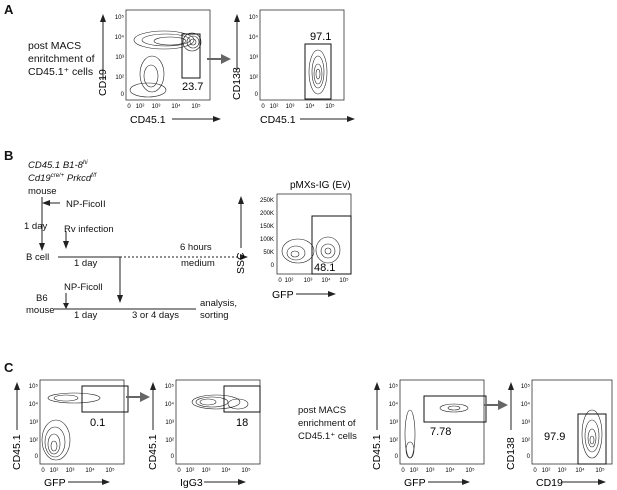  What do you see at coordinates (103, 82) in the screenshot?
I see `y-axis-title: CD19` at bounding box center [103, 82].